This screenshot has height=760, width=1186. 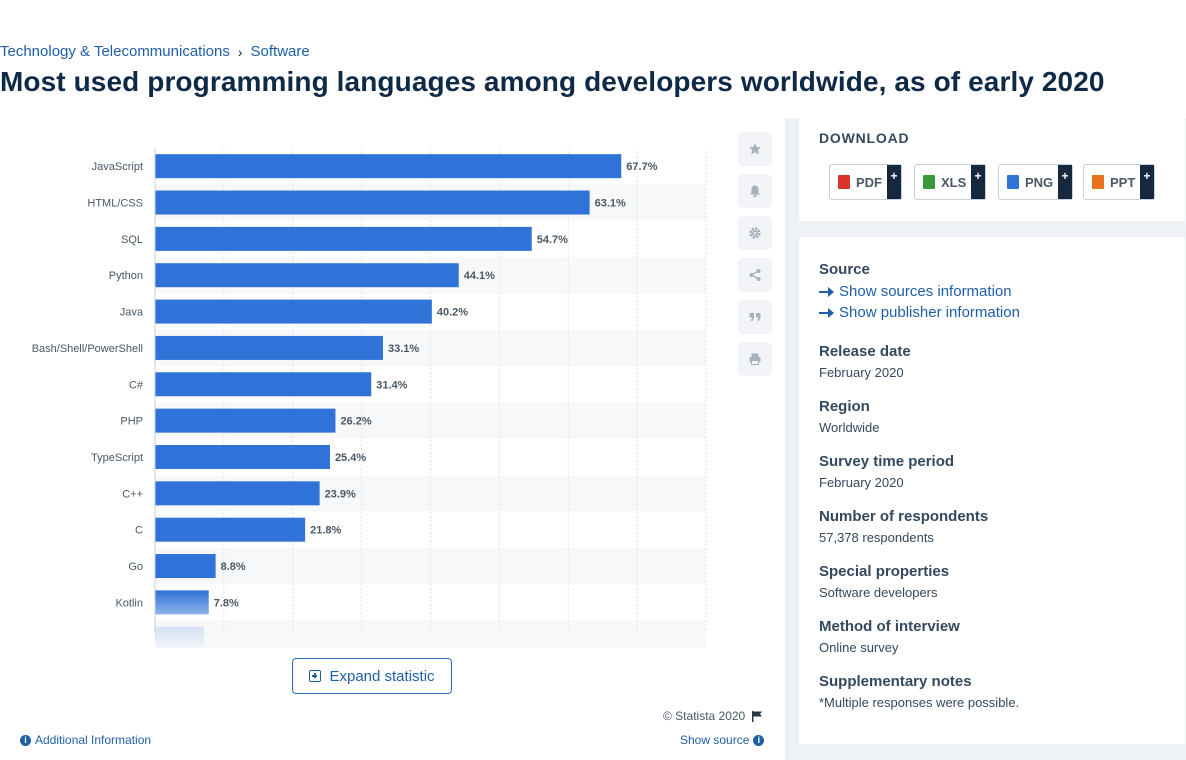 What do you see at coordinates (929, 182) in the screenshot?
I see `xls-file-icon` at bounding box center [929, 182].